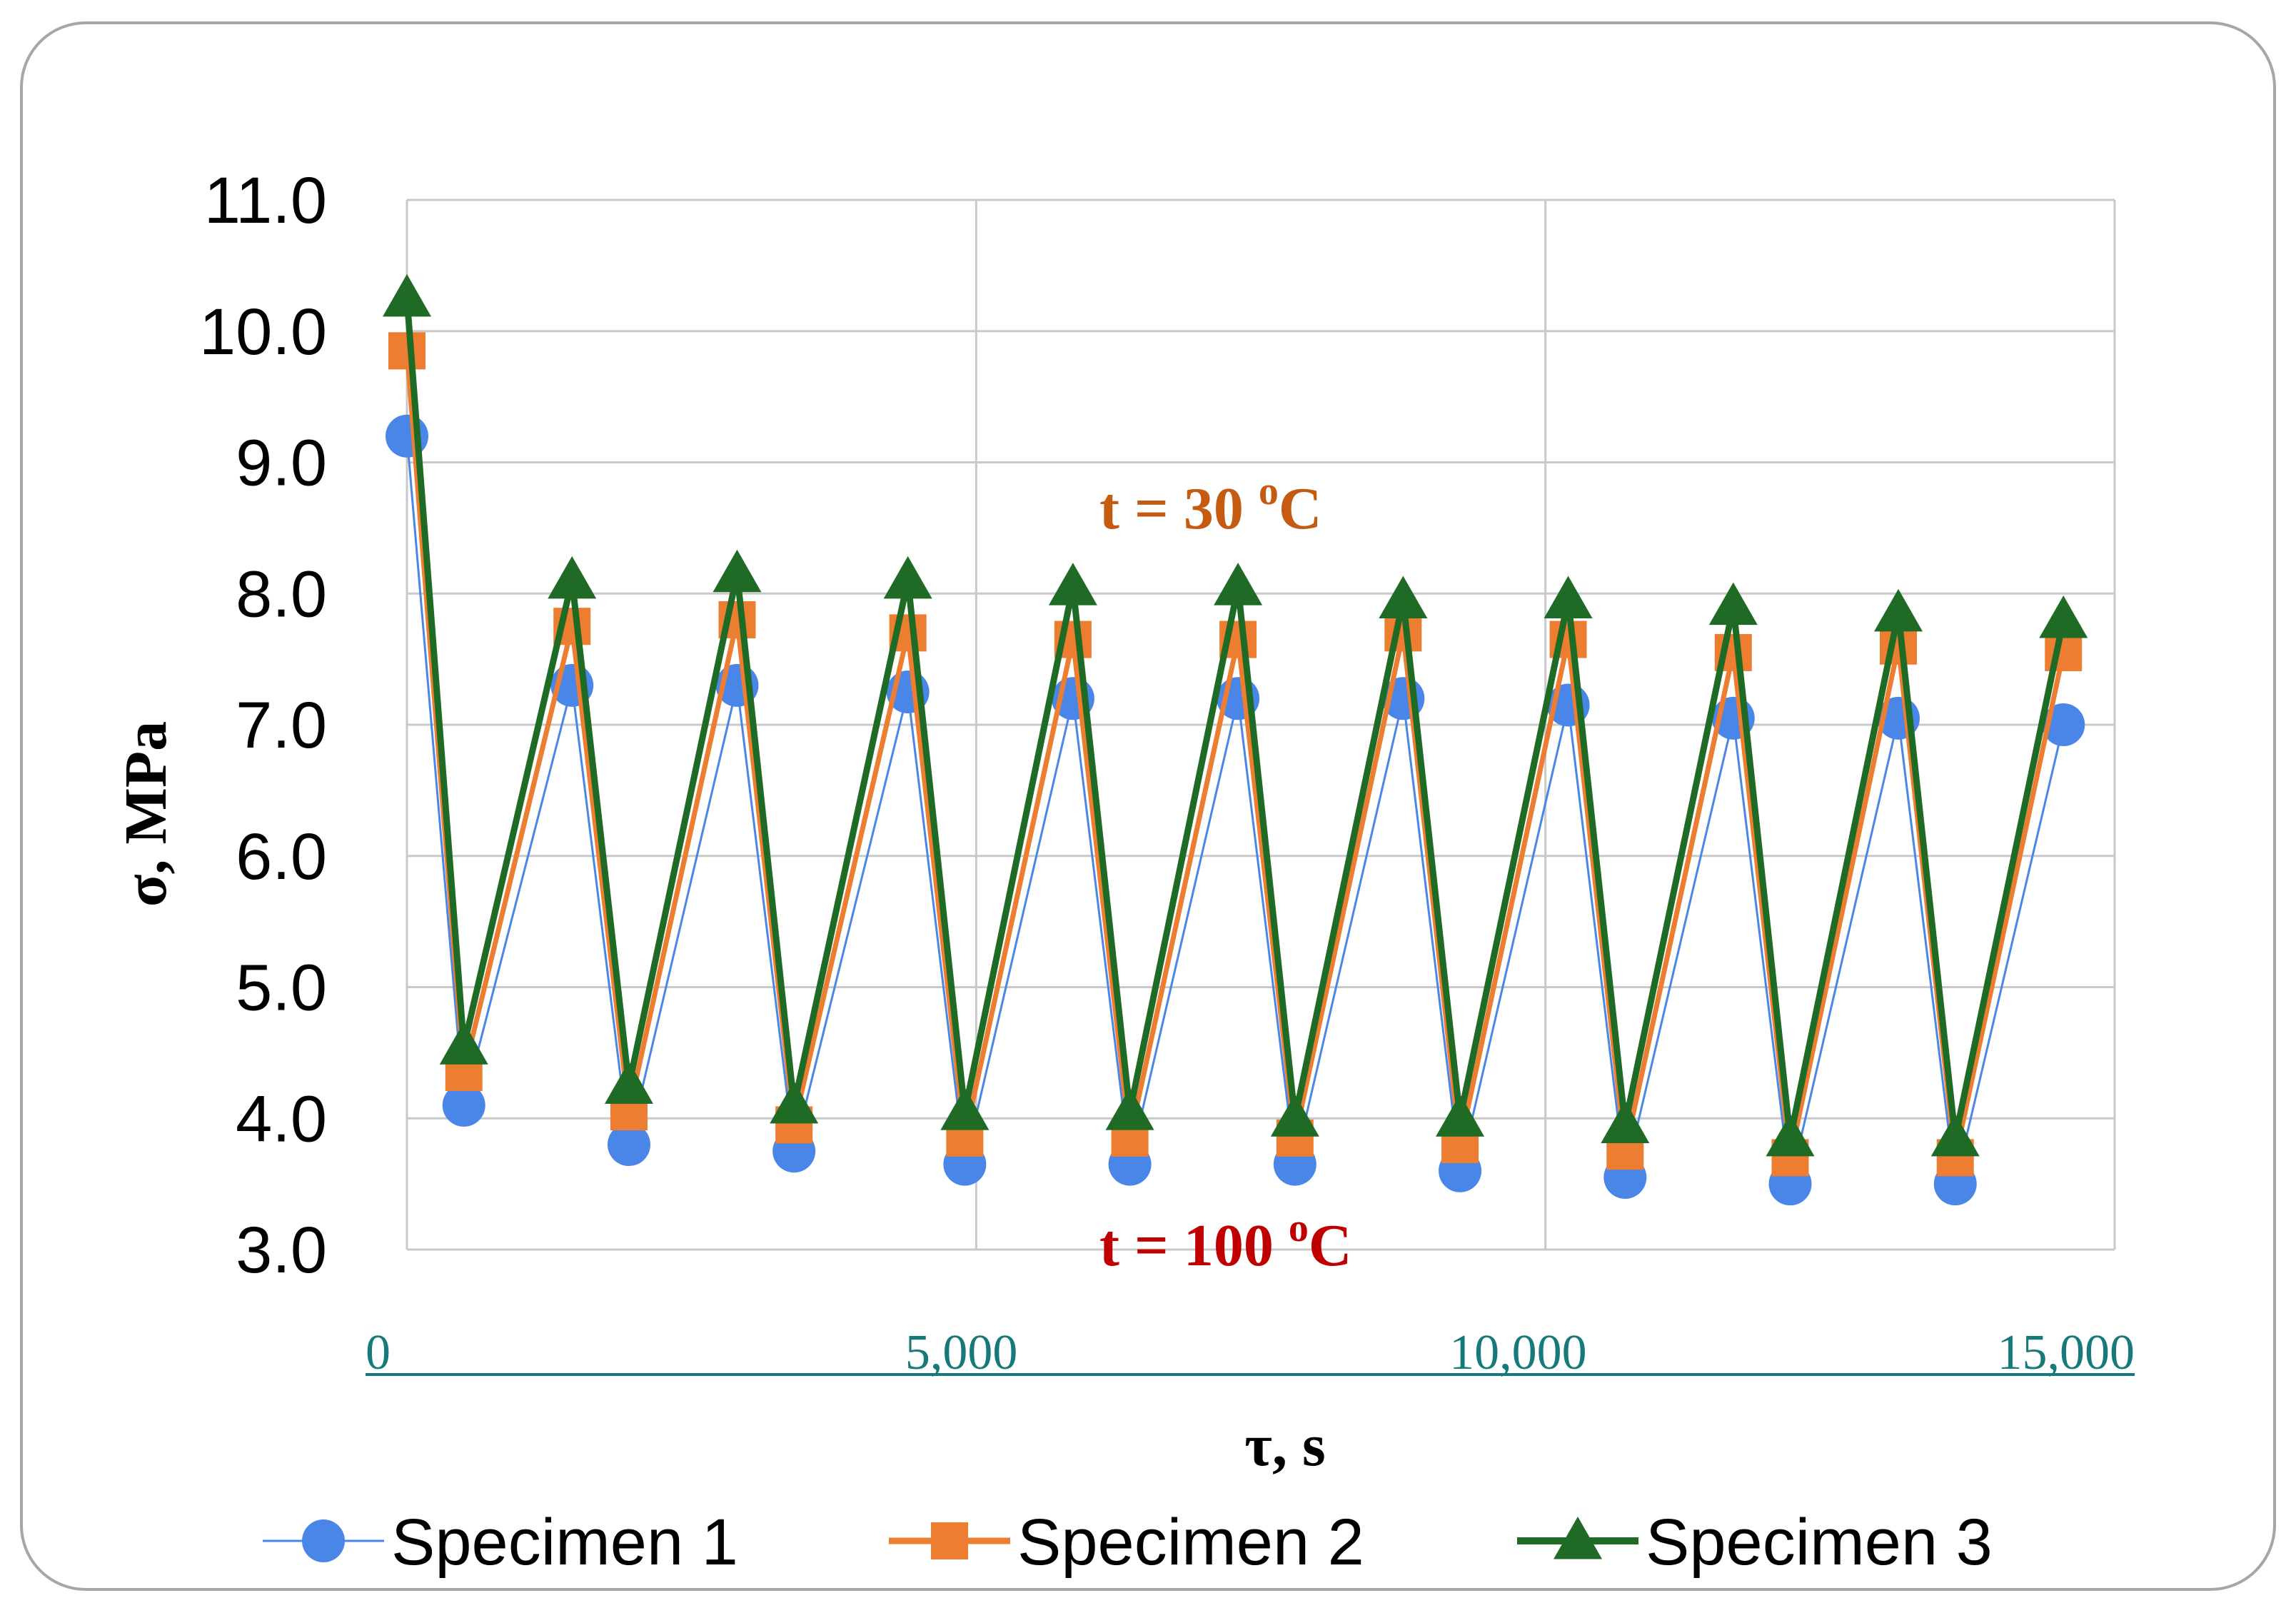  Describe the element at coordinates (1226, 874) in the screenshot. I see `annotations: t = 30 oCt = 100 oC` at that location.